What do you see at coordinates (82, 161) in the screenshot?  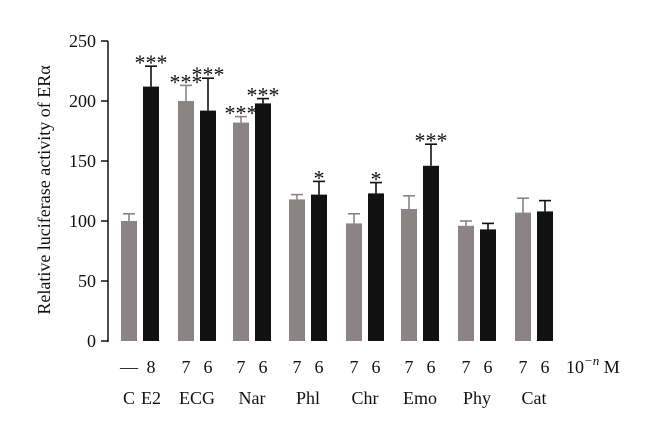 I see `y-tick-label: 150` at bounding box center [82, 161].